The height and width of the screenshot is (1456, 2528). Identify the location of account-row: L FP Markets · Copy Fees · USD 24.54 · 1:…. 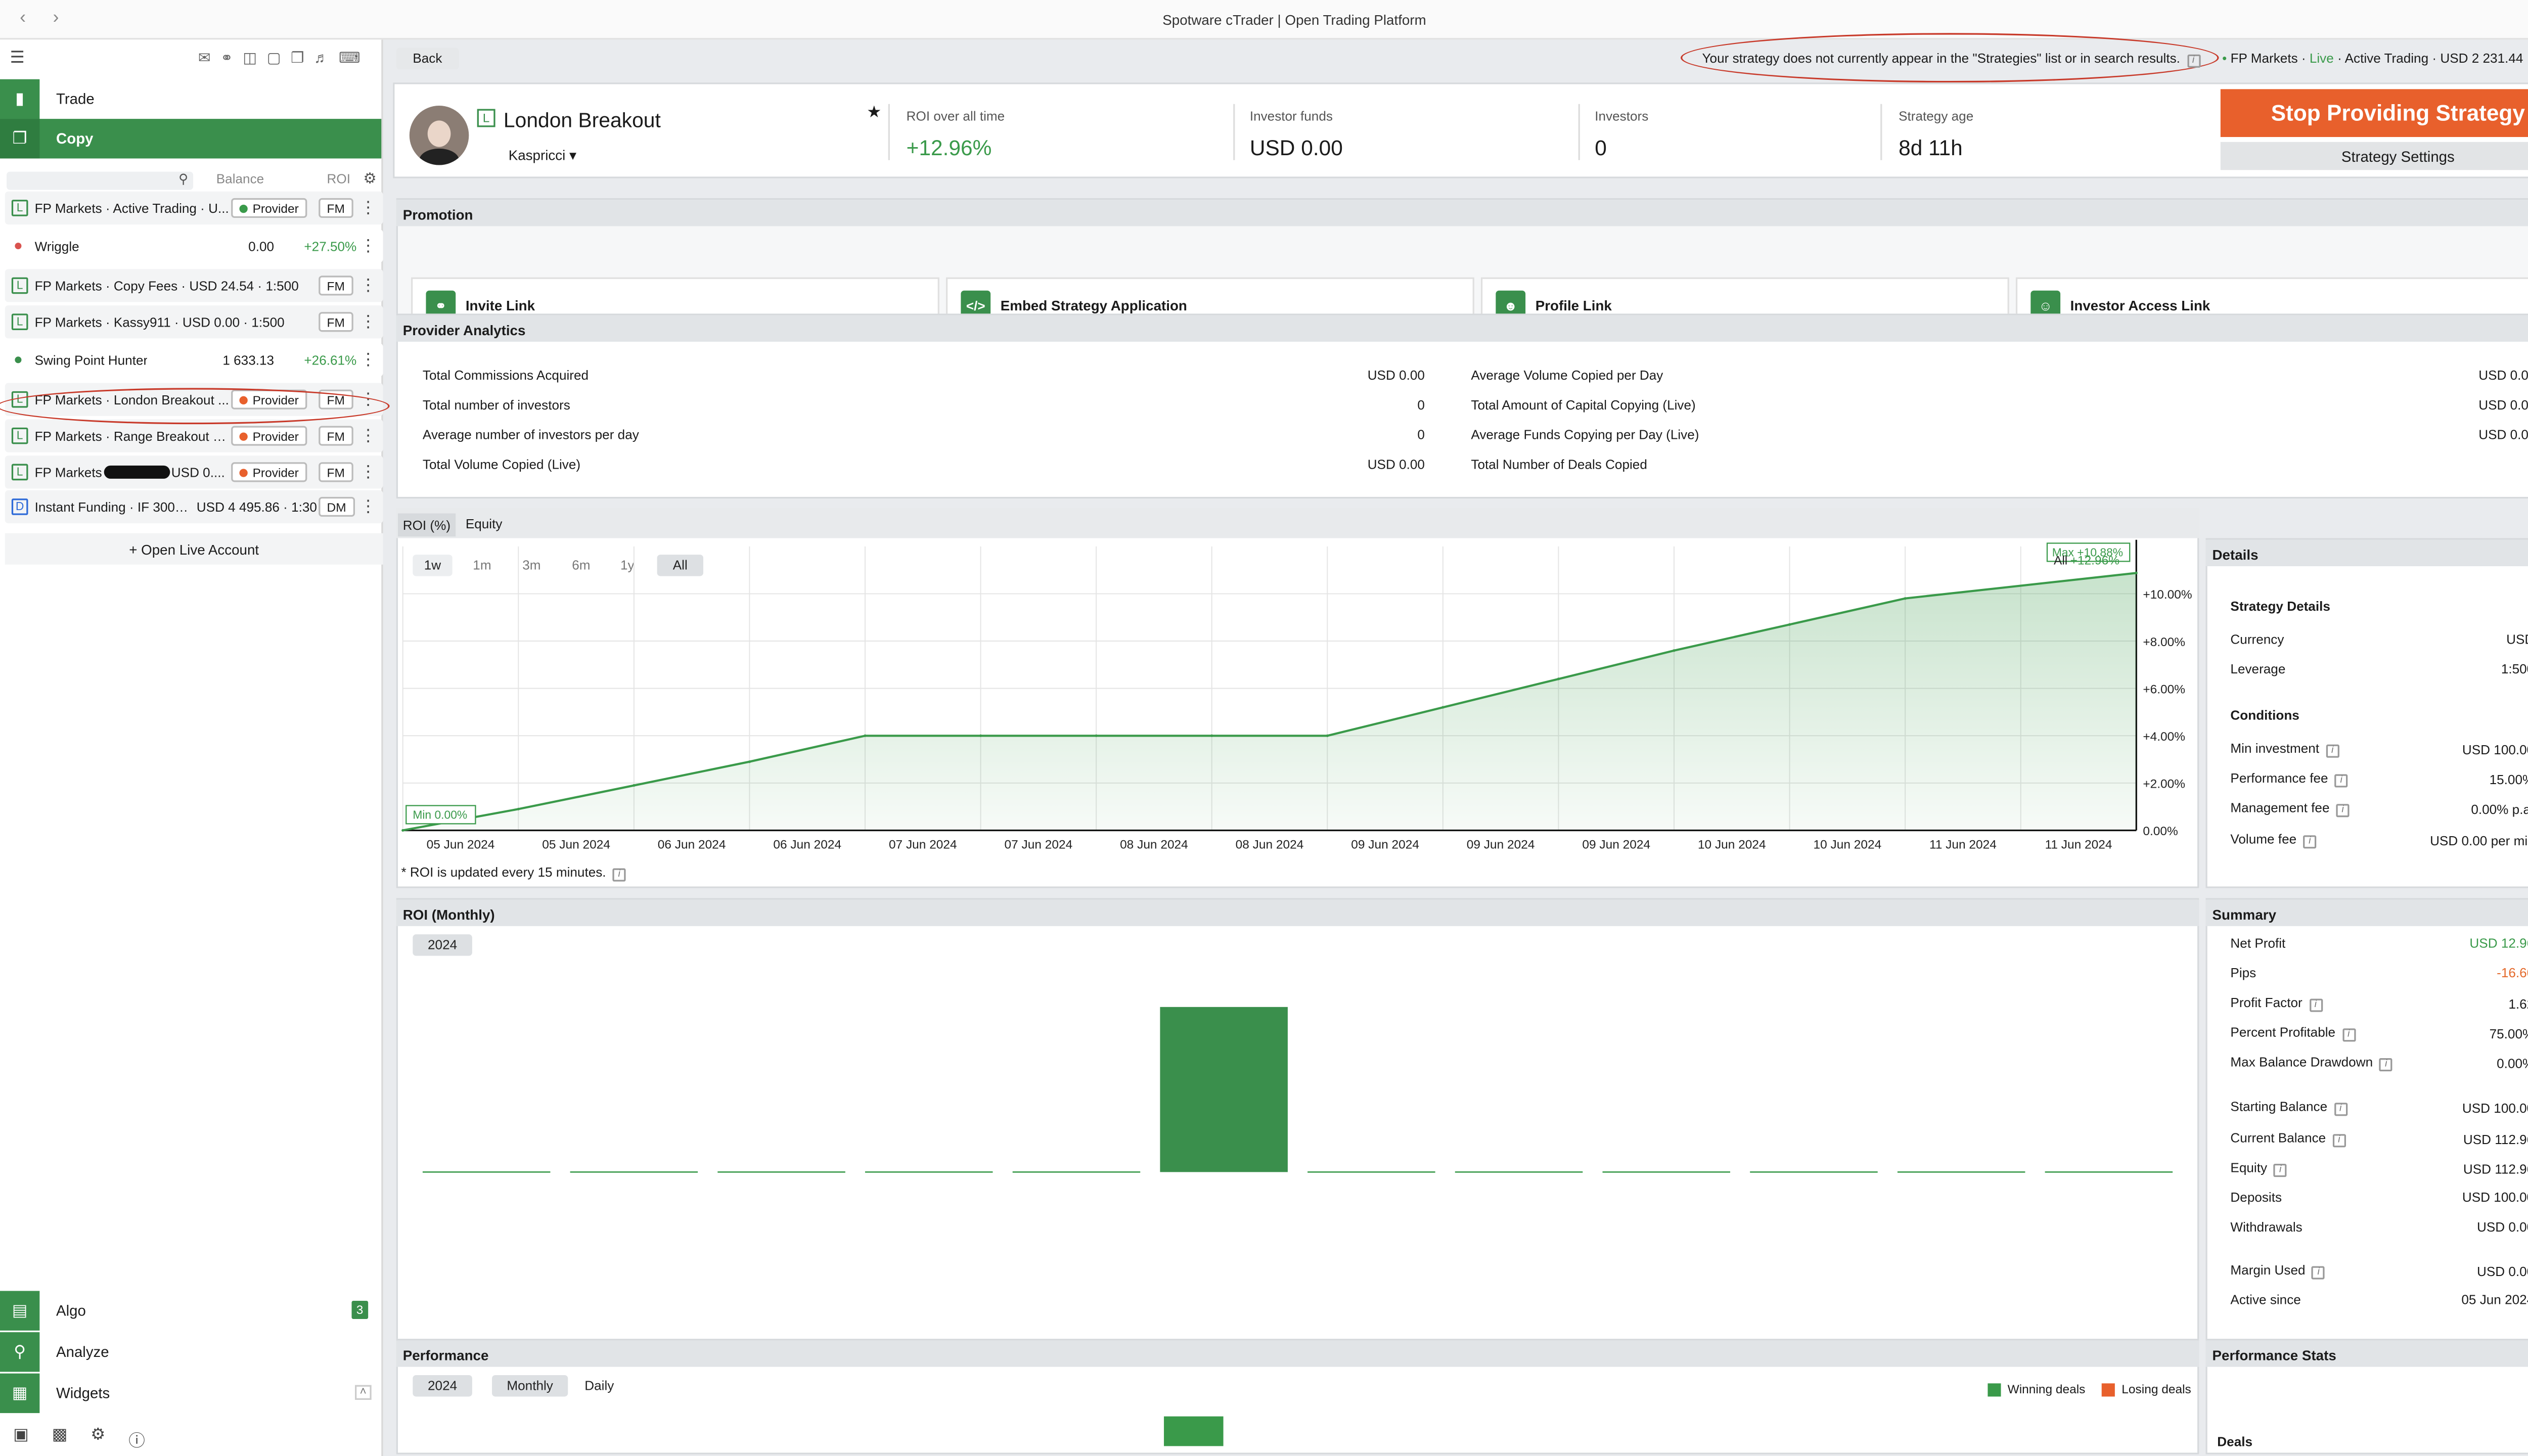
(194, 285).